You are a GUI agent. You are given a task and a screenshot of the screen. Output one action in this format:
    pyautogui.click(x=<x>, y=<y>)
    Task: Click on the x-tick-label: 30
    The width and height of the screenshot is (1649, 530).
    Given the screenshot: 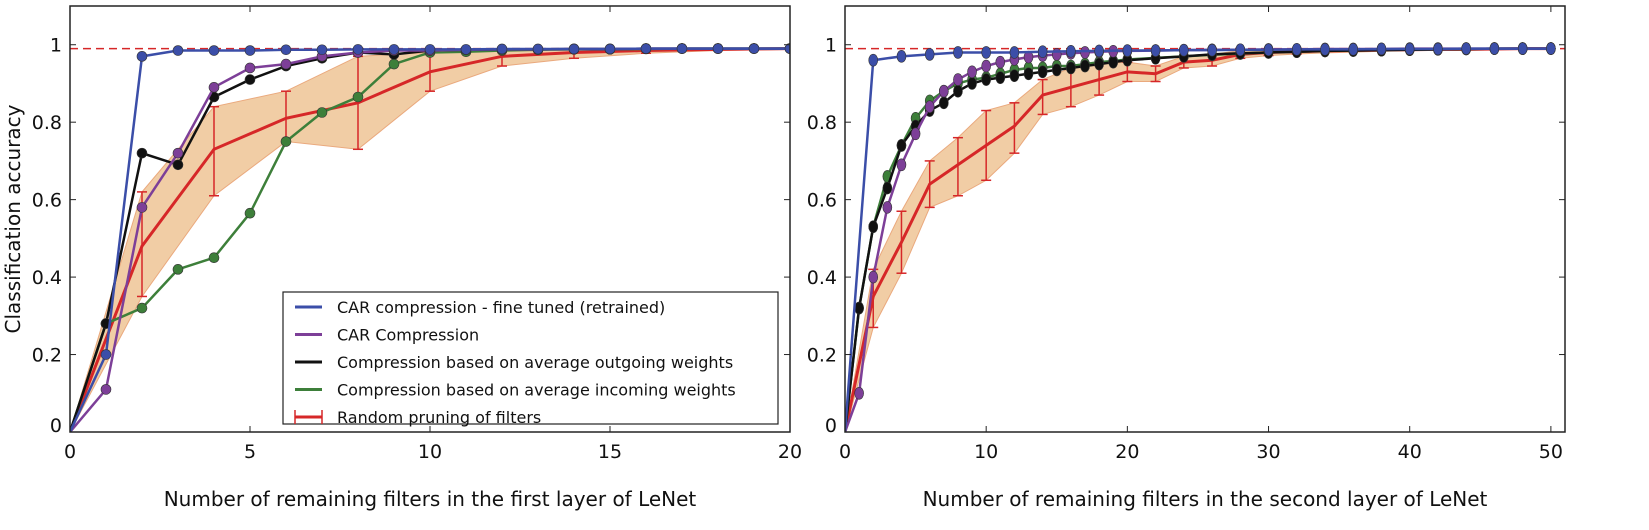 What is the action you would take?
    pyautogui.click(x=1268, y=452)
    